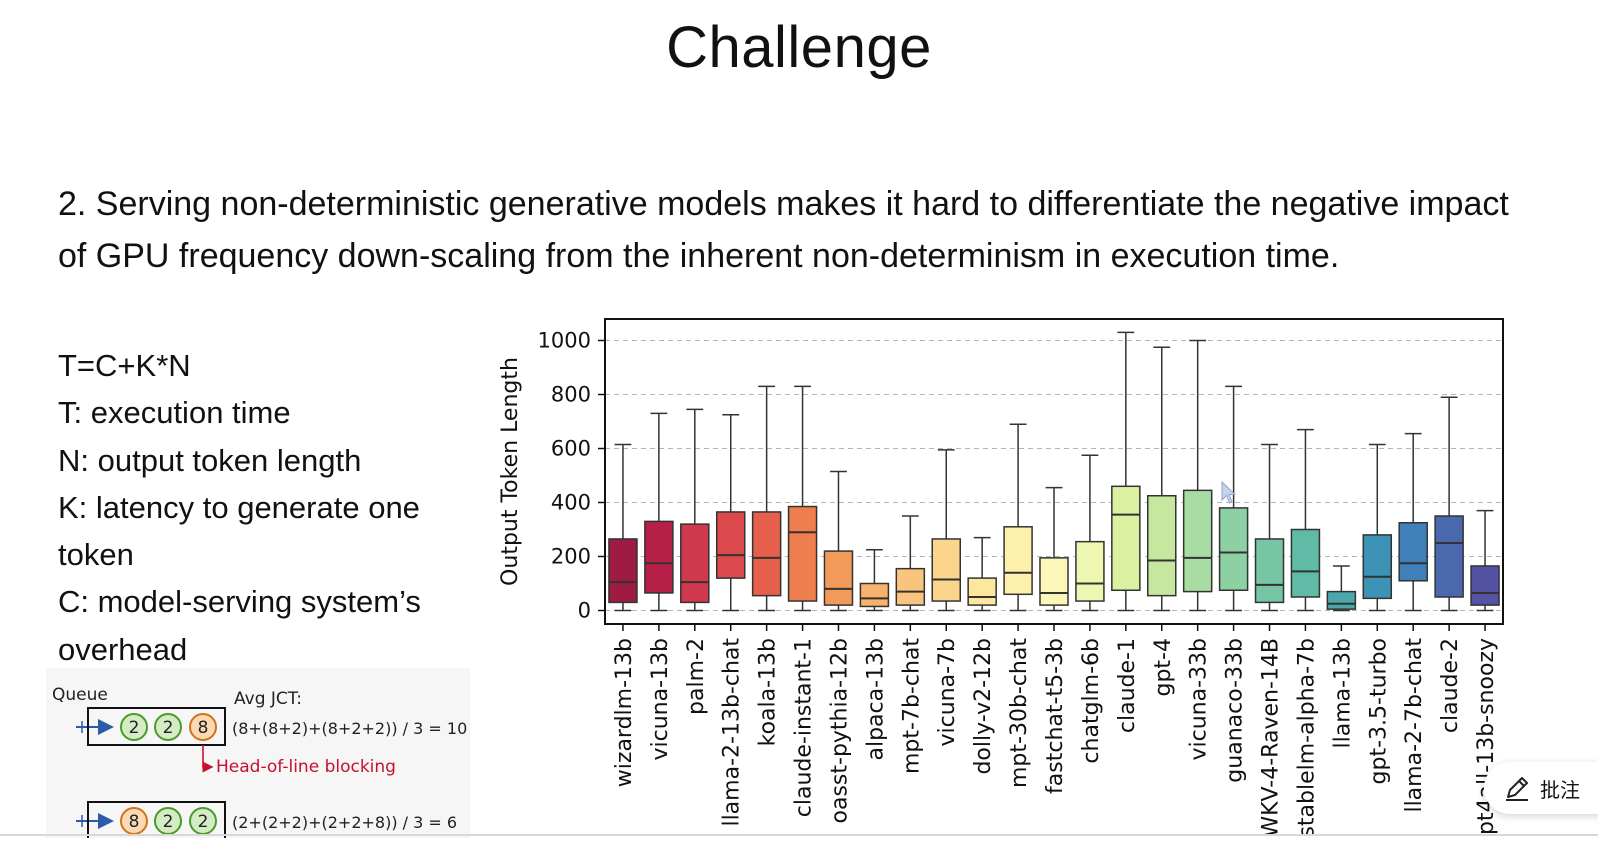  What do you see at coordinates (1197, 541) in the screenshot?
I see `box-vicuna-33b` at bounding box center [1197, 541].